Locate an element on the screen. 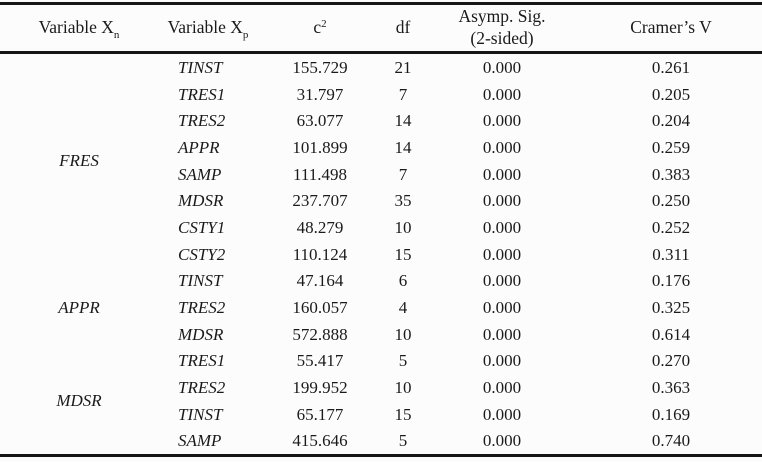  cell-chi-square: 101.899 is located at coordinates (320, 147).